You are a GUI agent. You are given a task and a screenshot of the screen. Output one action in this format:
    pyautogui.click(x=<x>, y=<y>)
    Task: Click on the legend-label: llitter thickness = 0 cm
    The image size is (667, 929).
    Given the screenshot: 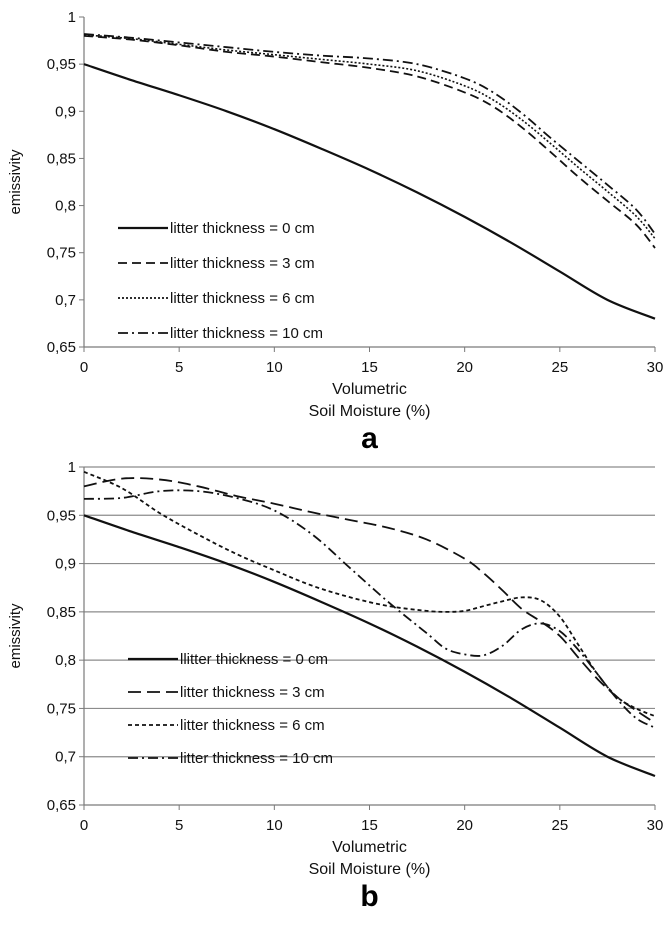 What is the action you would take?
    pyautogui.click(x=254, y=659)
    